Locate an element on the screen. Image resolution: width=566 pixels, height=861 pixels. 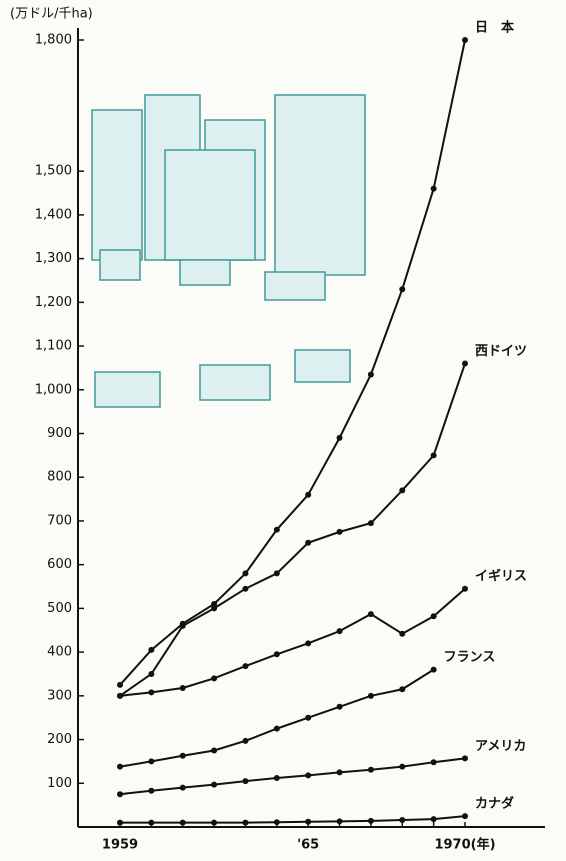
x-tick-label: '65 is located at coordinates (308, 845).